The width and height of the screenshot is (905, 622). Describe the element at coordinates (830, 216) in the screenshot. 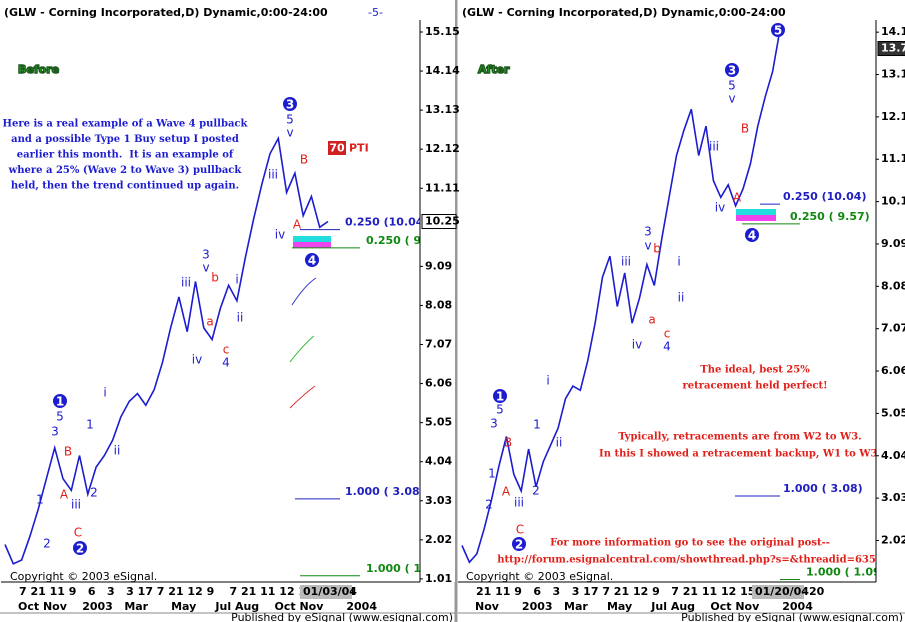

I see `level-label: 0.250 ( 9.57)` at that location.